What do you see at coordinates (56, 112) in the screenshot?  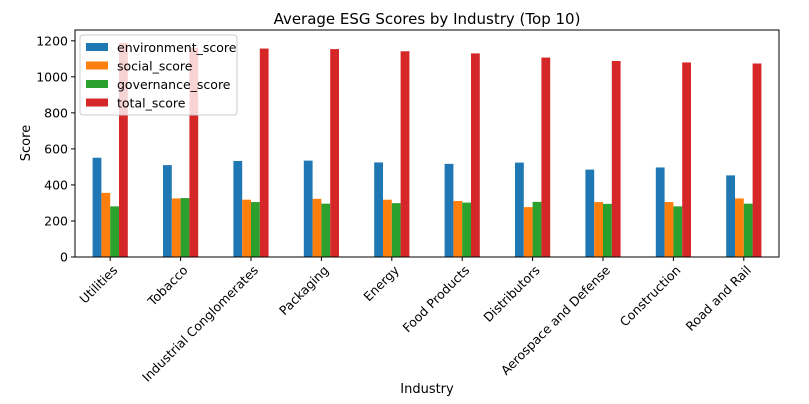 I see `y-tick-label-4: 800` at bounding box center [56, 112].